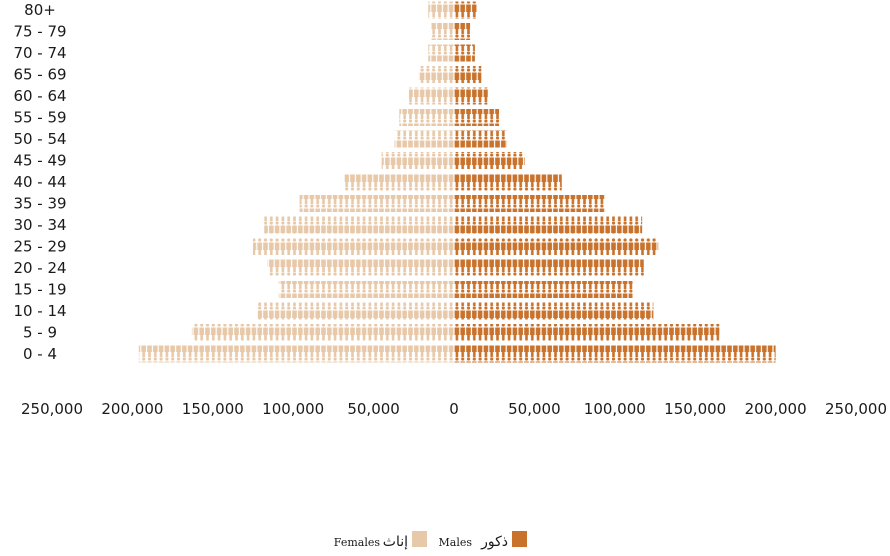 This screenshot has height=556, width=890. I want to click on legend-label-males-ar: ذكور, so click(494, 542).